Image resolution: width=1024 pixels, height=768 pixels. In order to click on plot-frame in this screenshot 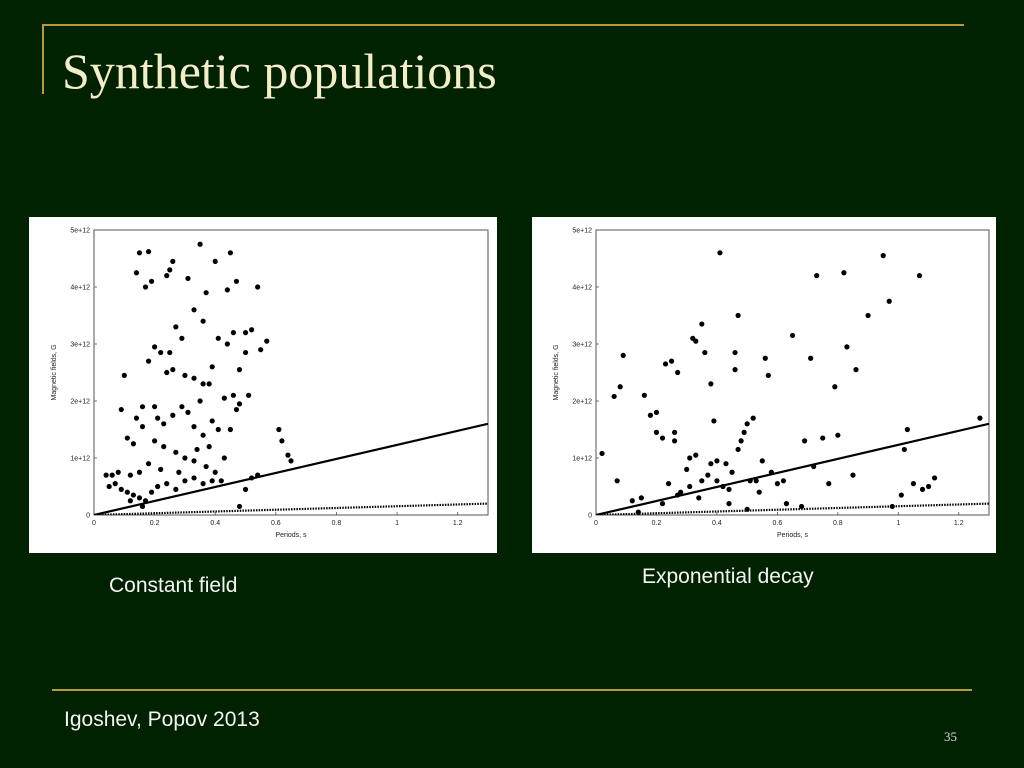, I will do `click(291, 372)`.